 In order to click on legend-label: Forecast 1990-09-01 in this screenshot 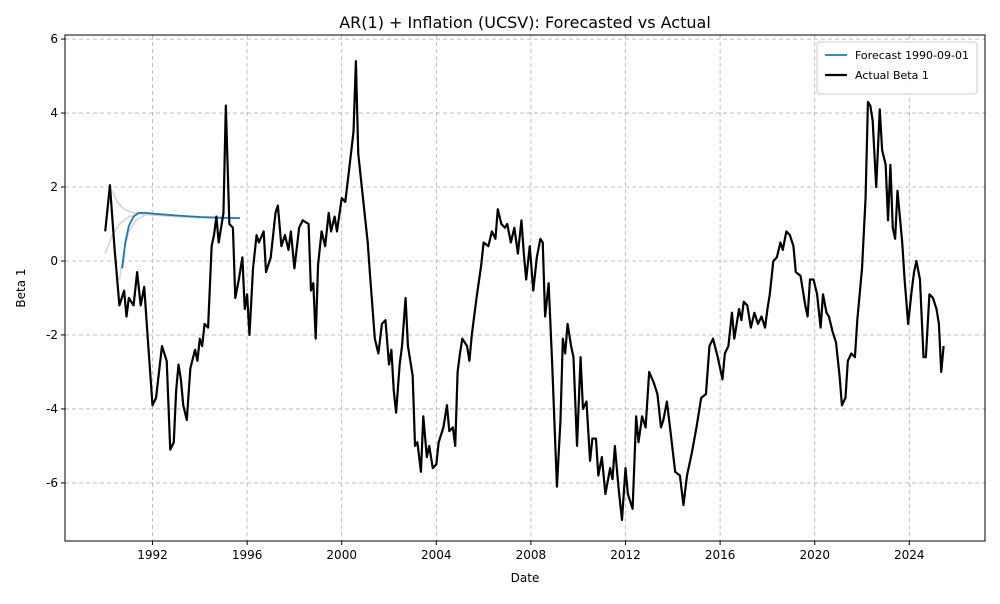, I will do `click(912, 55)`.